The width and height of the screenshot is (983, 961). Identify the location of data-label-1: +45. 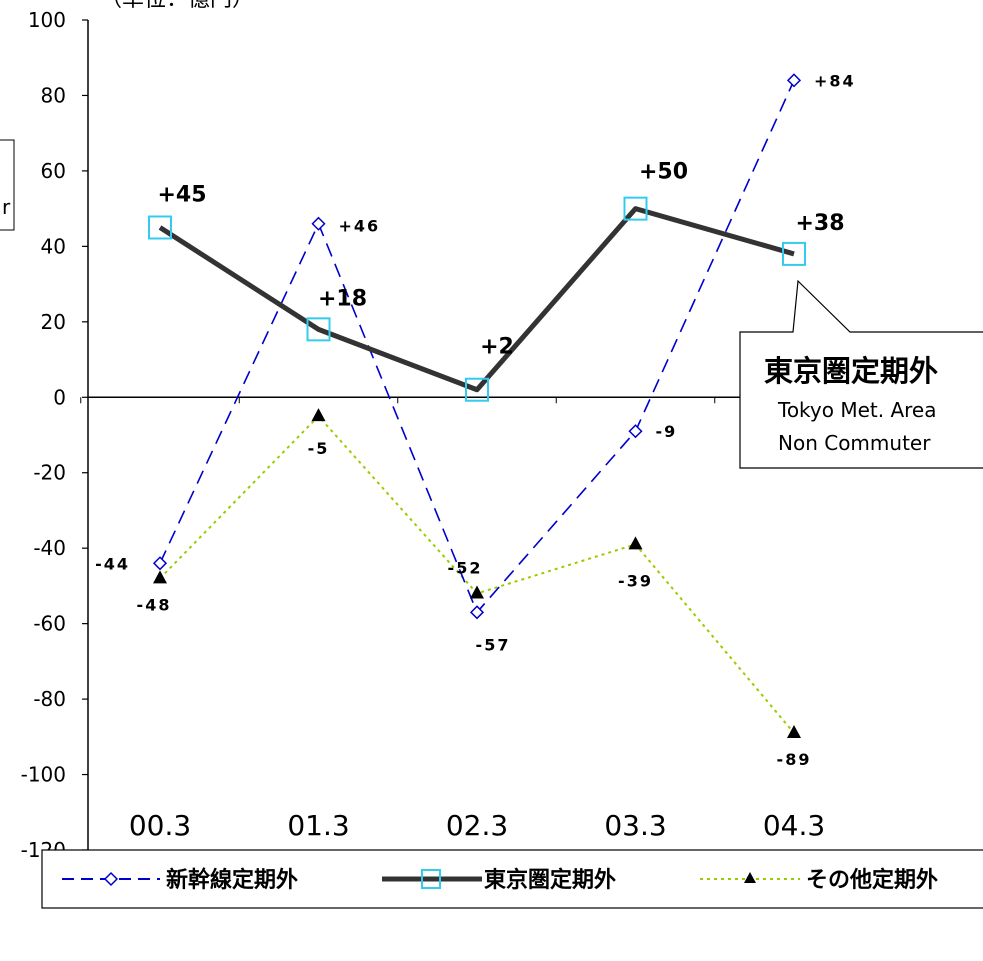
(181, 195).